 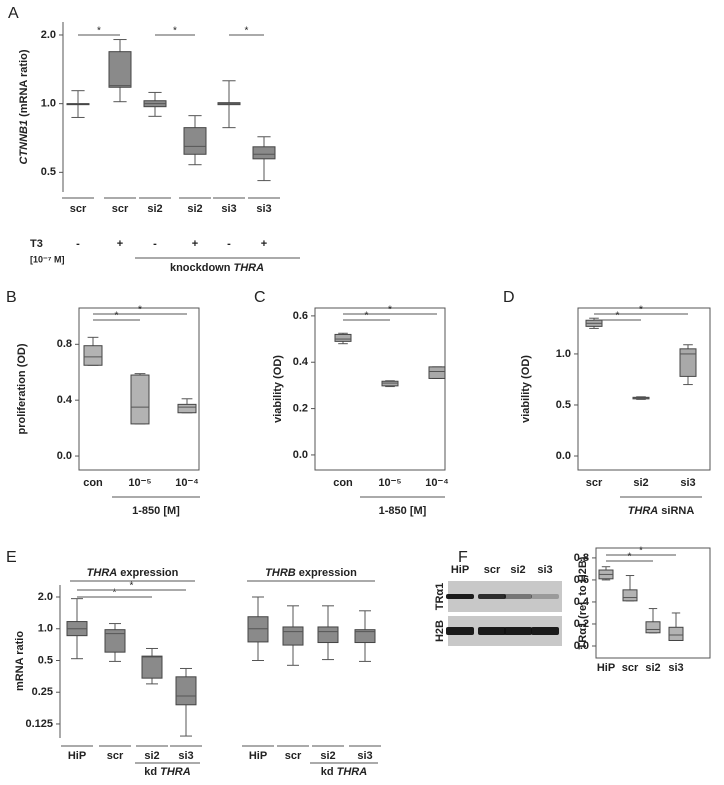 I want to click on y-axis-label-part: CTNNB1, so click(x=24, y=142).